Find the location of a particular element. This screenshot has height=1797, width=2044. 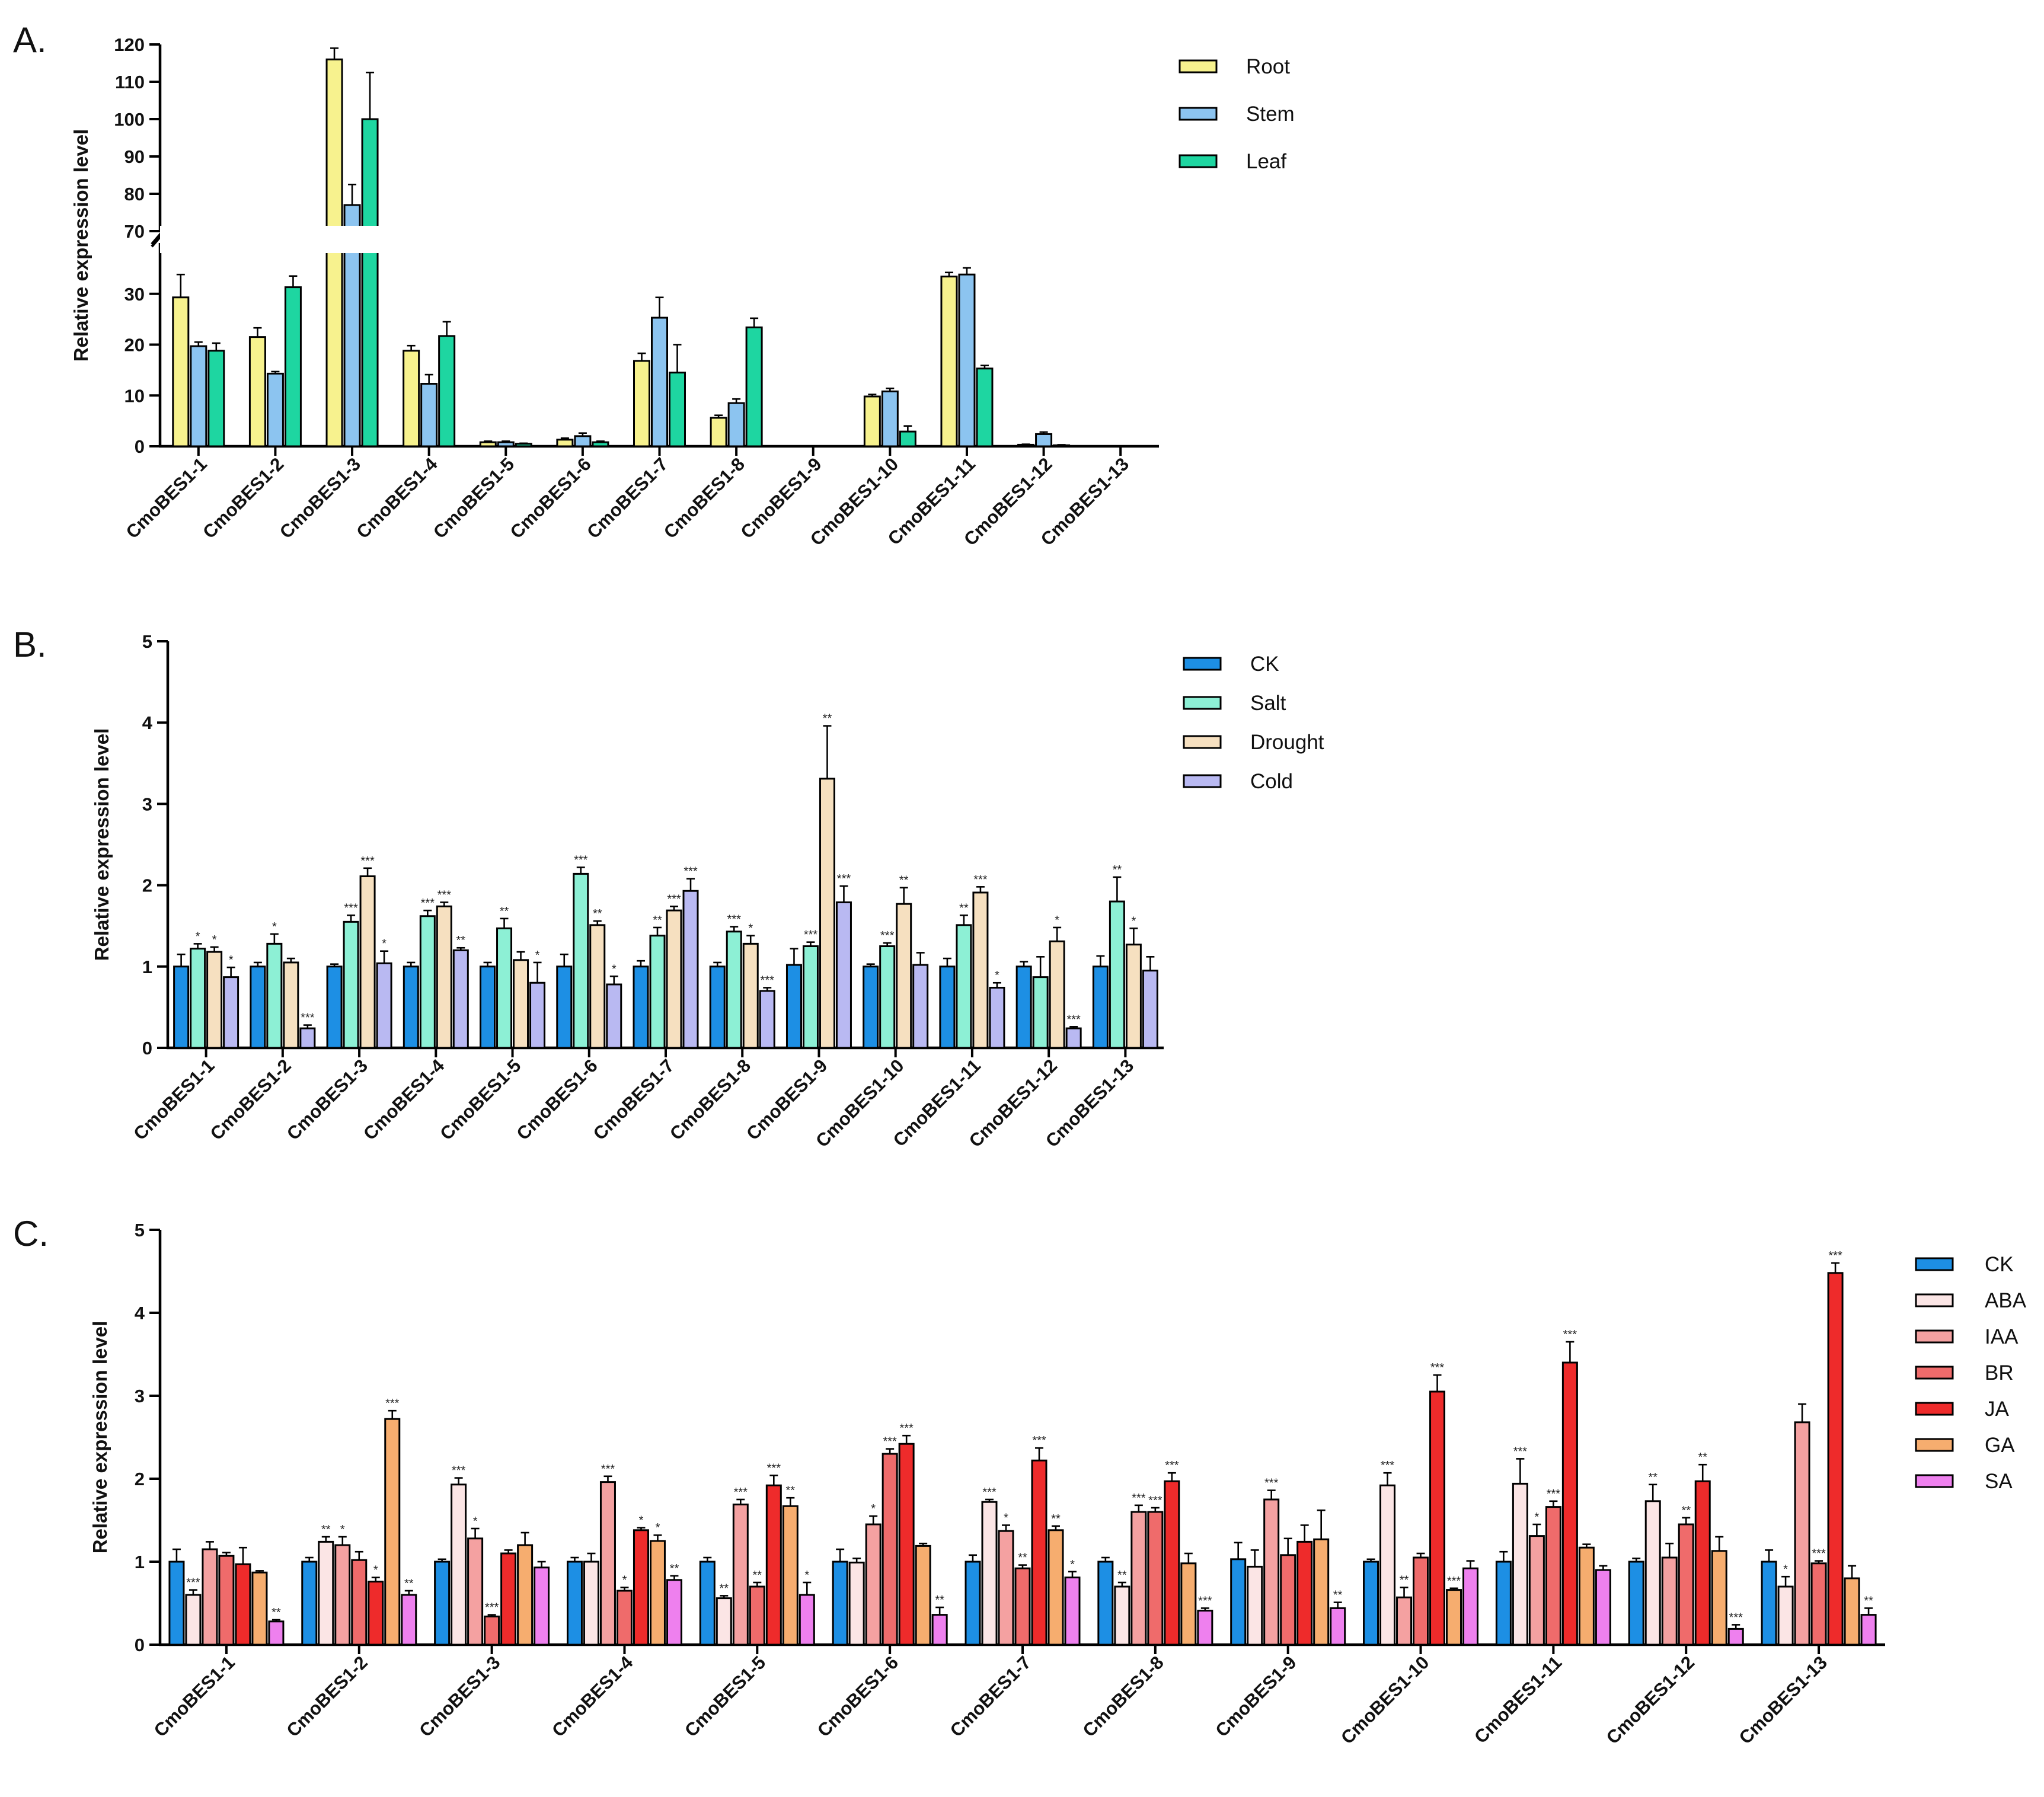

legend-label: BR is located at coordinates (1999, 1373).